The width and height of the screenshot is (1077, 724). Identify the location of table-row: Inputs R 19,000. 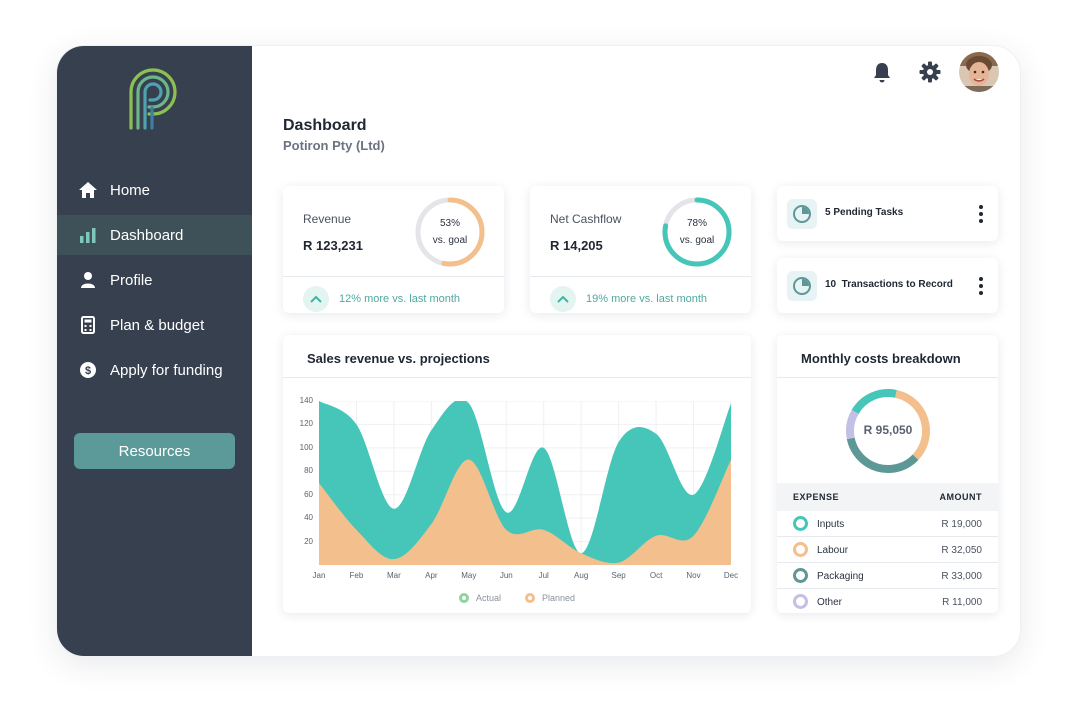
(887, 524).